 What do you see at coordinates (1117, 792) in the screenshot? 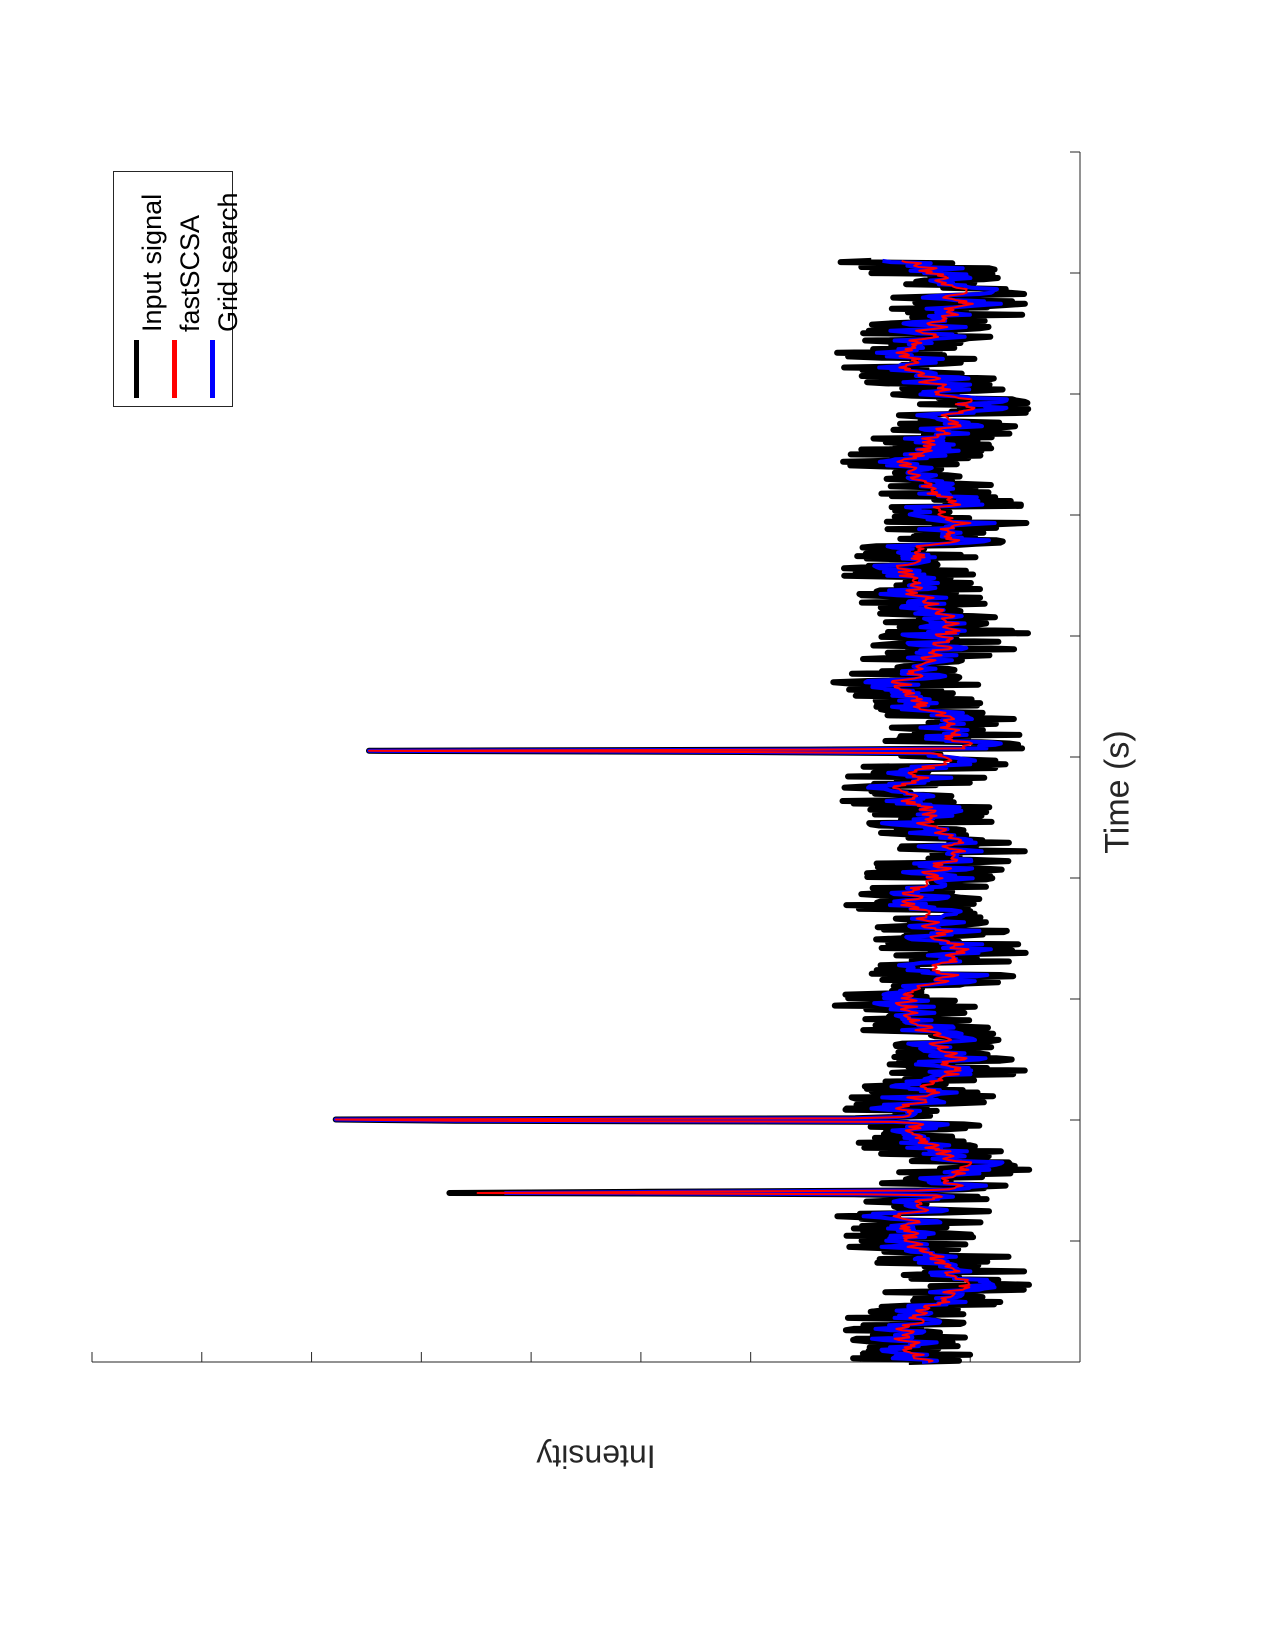
I see `x-axis-label: Time (s)` at bounding box center [1117, 792].